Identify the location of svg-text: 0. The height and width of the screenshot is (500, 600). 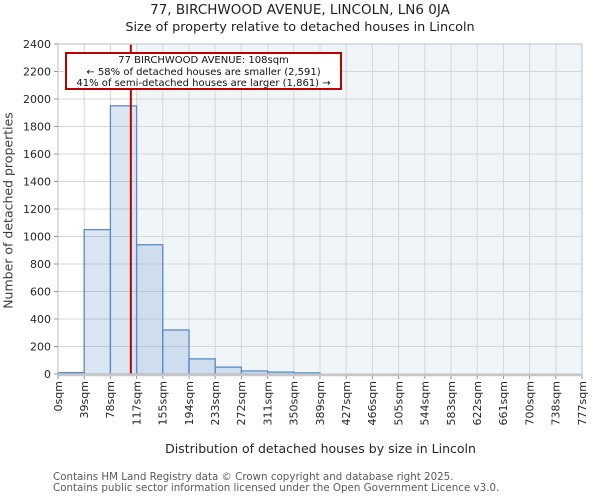
(47, 374).